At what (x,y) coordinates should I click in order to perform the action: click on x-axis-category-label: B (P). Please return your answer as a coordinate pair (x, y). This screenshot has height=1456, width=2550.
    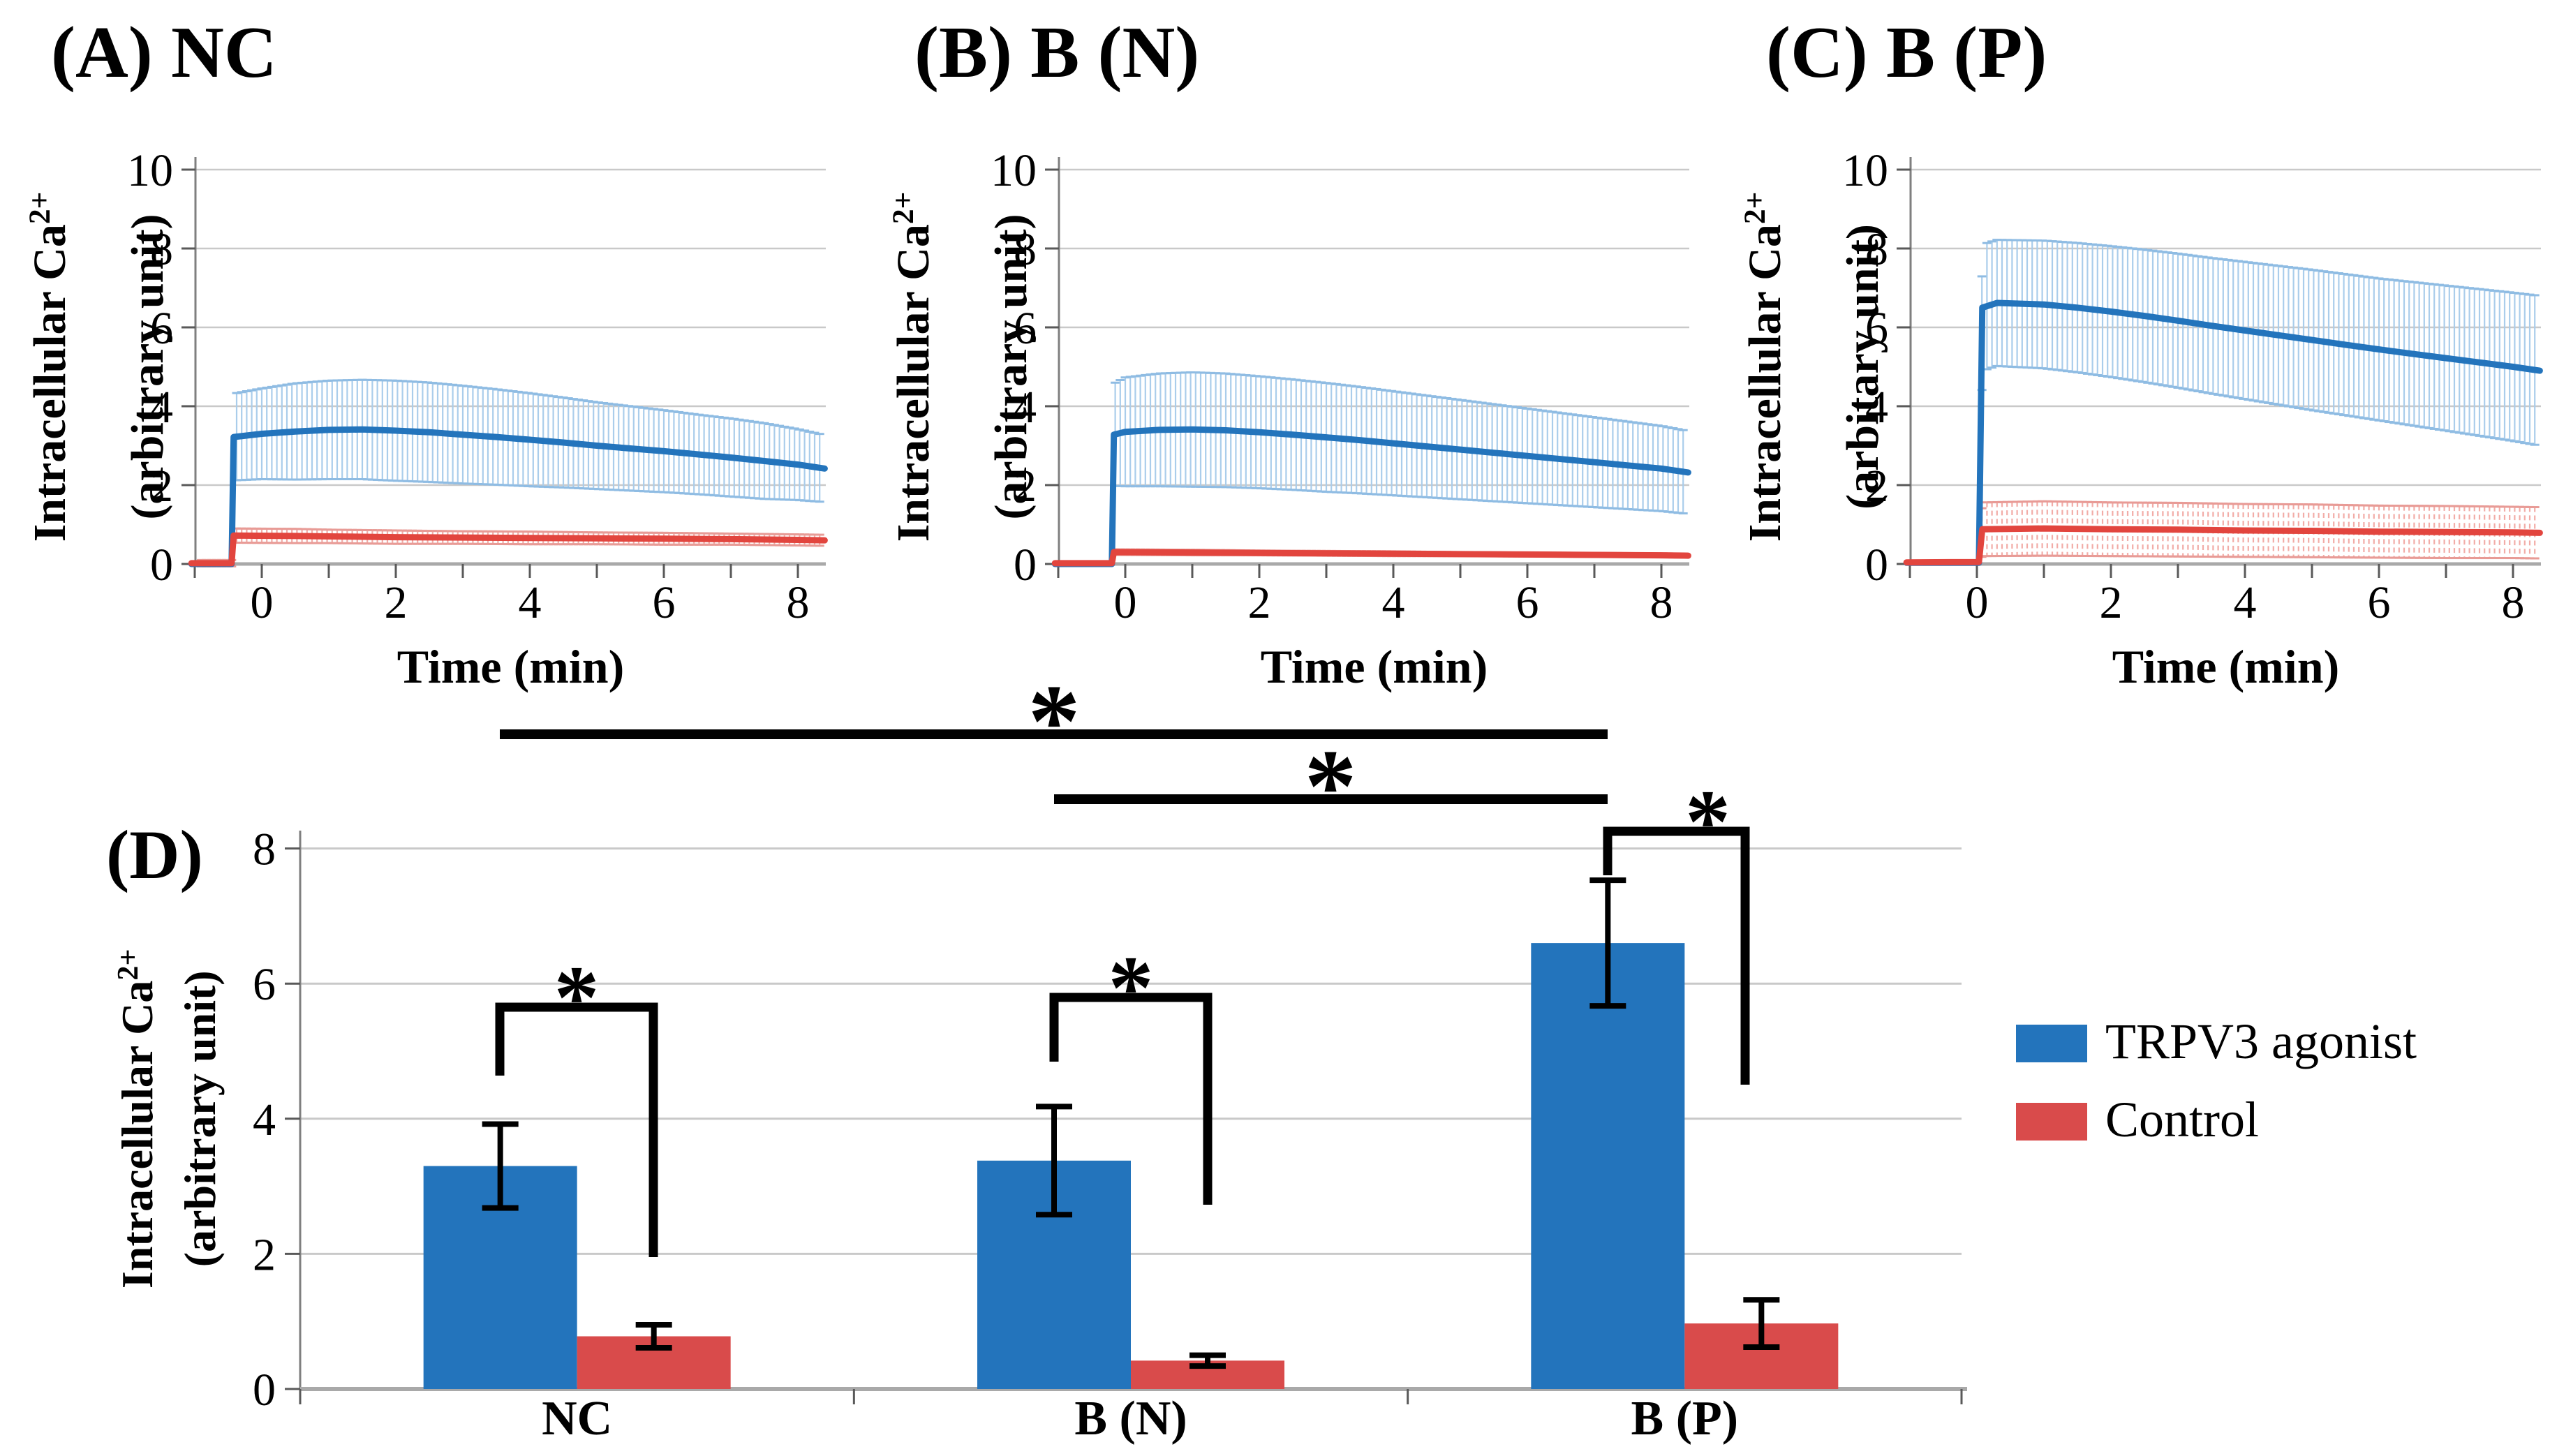
    Looking at the image, I should click on (1685, 1419).